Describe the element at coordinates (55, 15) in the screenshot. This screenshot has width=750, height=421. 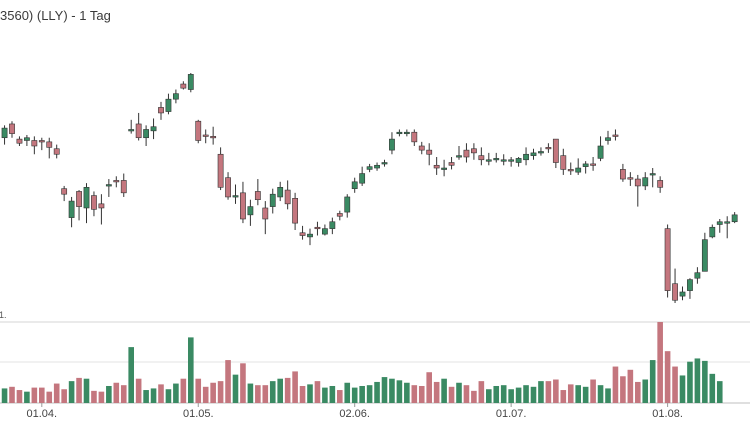
I see `chart-title: 3560) (LLY) - 1 Tag` at that location.